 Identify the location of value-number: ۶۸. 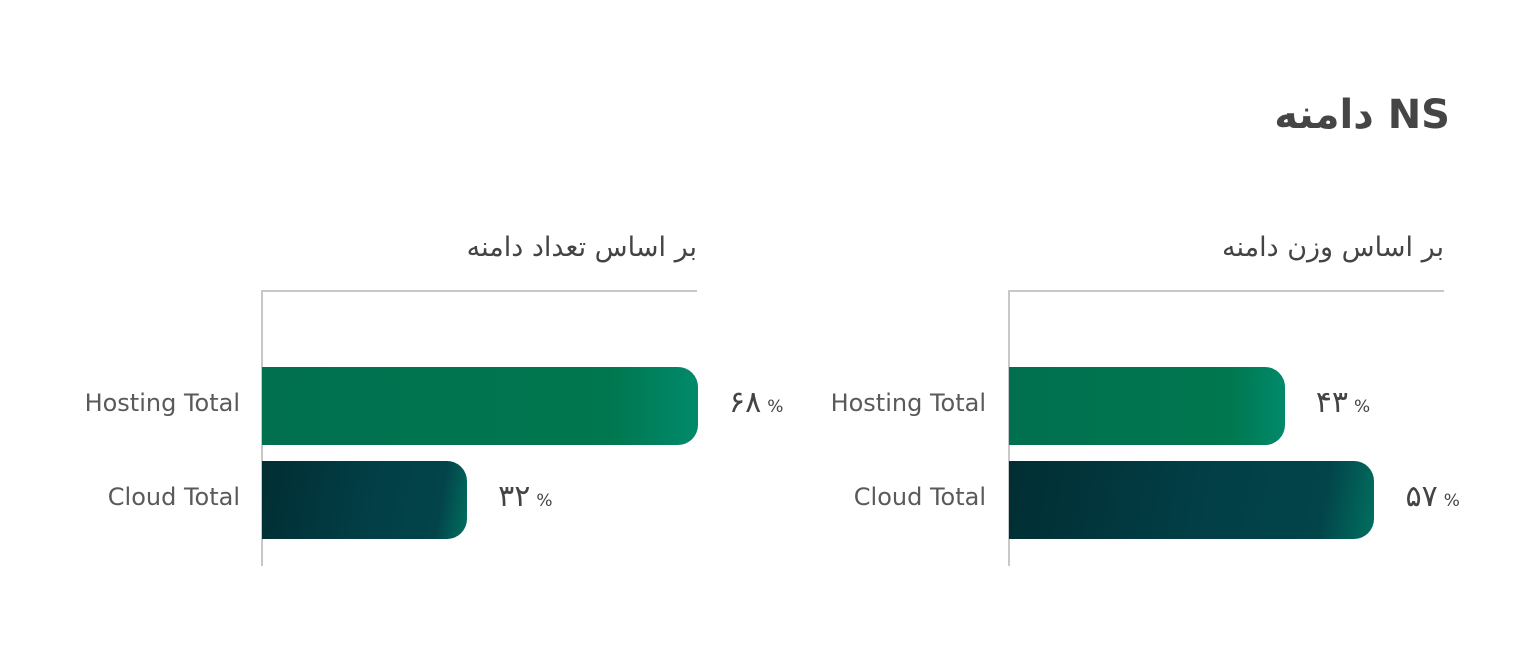
(745, 402).